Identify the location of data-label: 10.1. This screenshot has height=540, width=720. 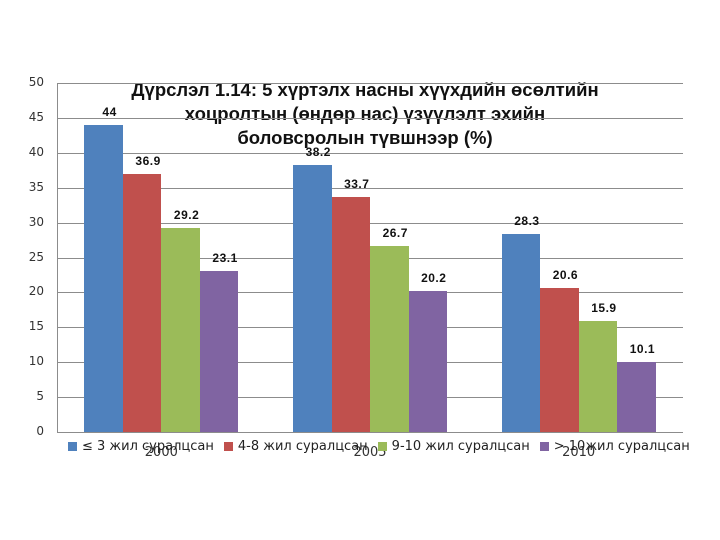
(642, 348).